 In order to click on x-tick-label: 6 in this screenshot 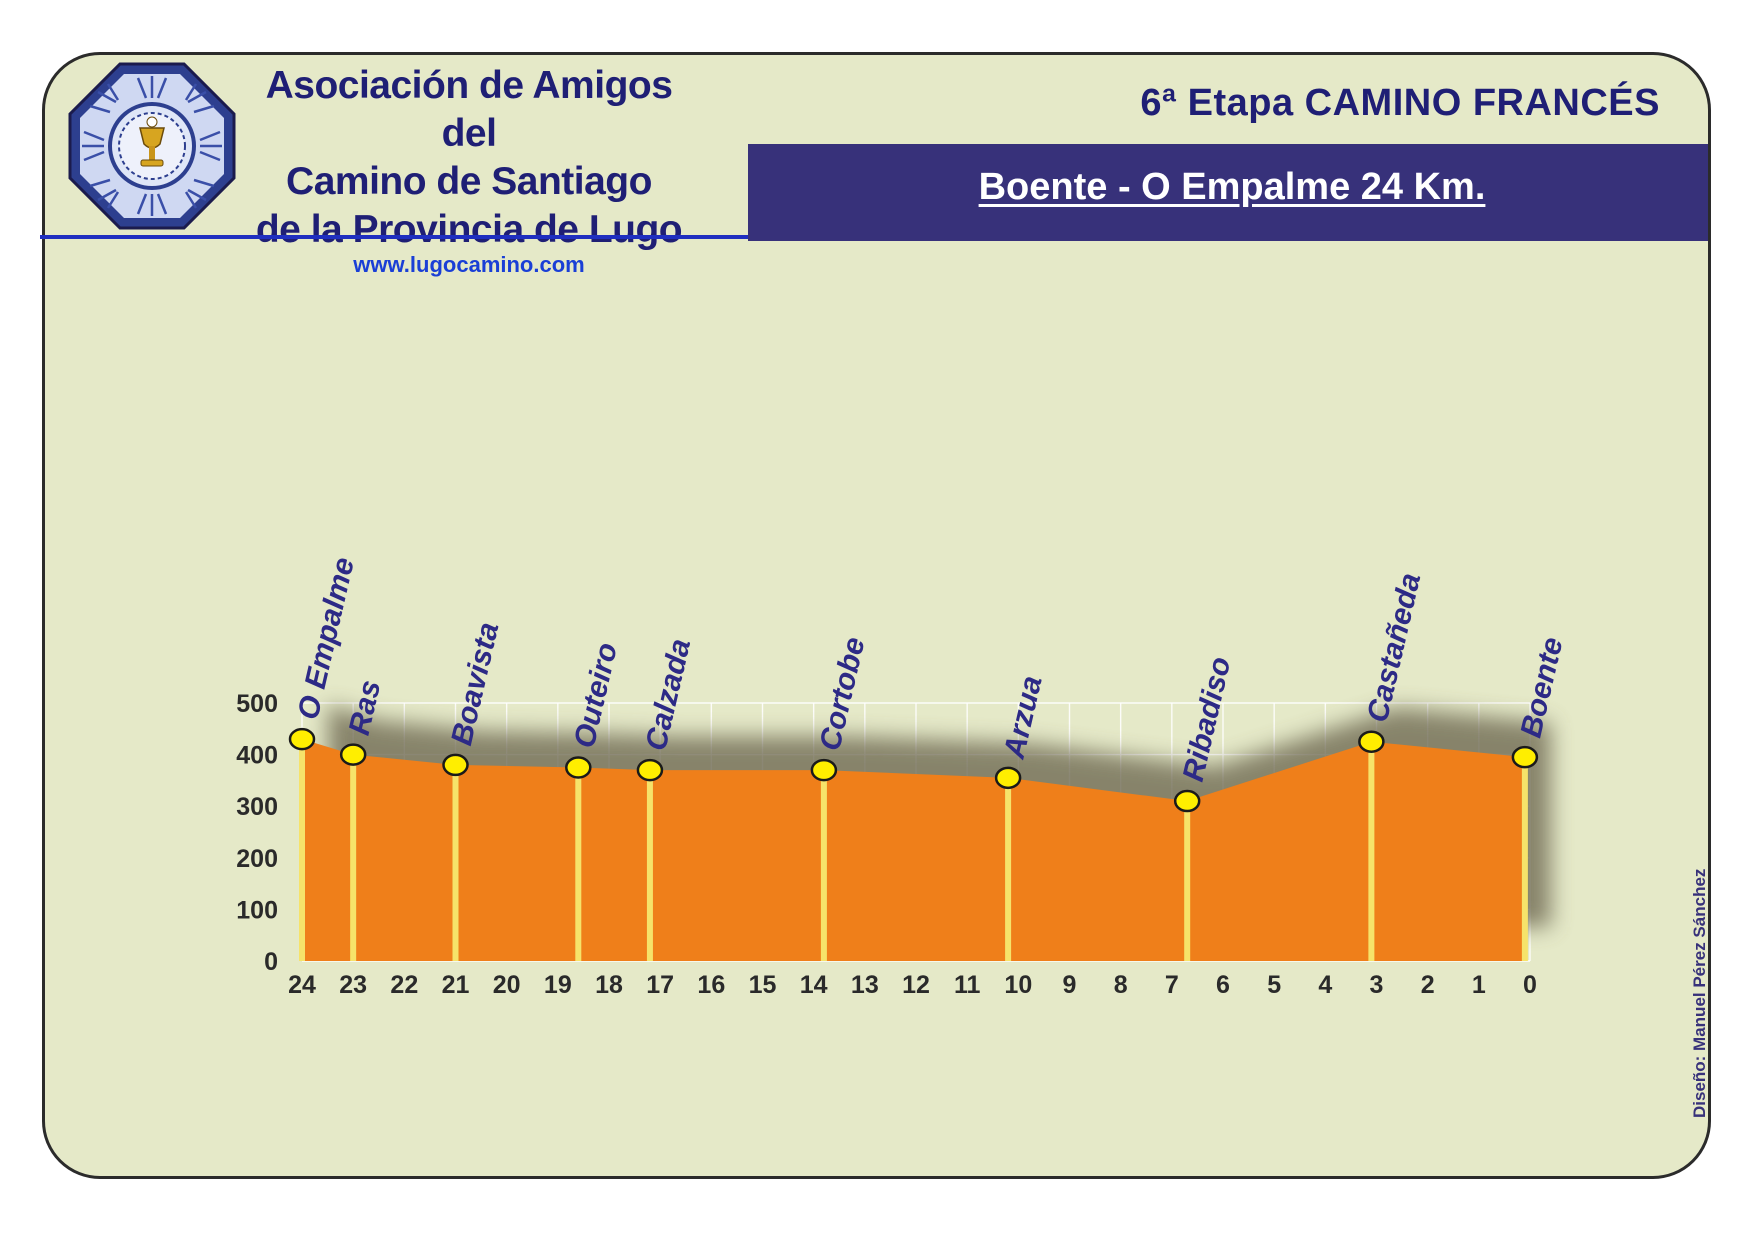, I will do `click(1223, 985)`.